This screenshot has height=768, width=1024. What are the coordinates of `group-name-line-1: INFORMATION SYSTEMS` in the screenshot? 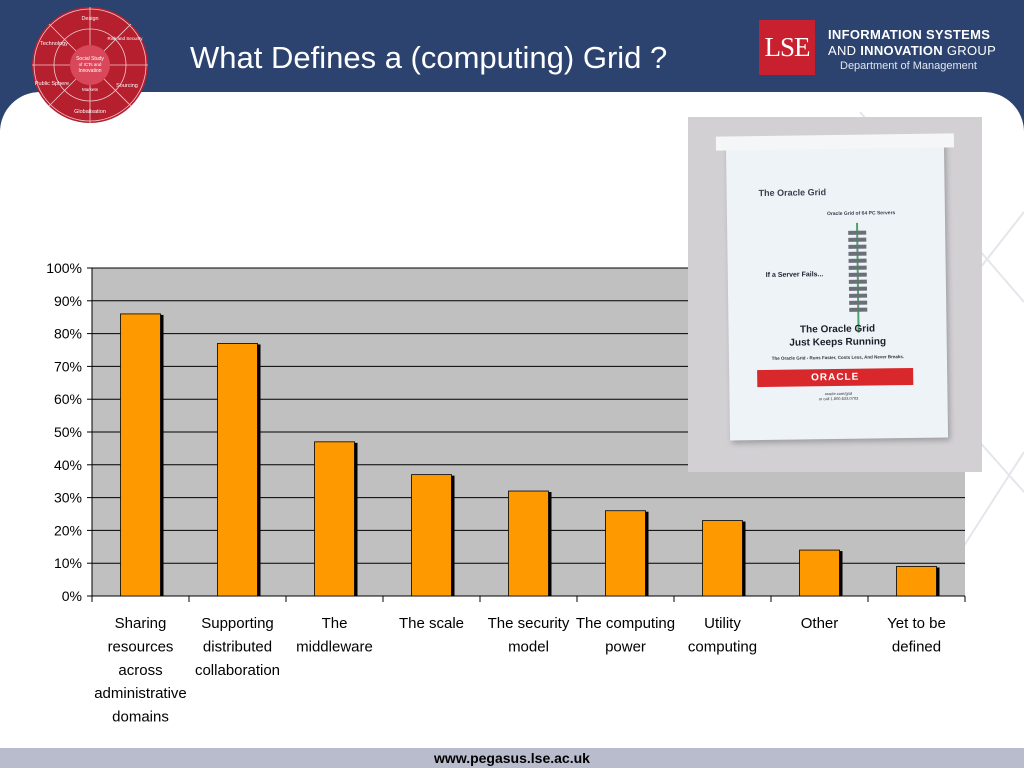 It's located at (909, 34).